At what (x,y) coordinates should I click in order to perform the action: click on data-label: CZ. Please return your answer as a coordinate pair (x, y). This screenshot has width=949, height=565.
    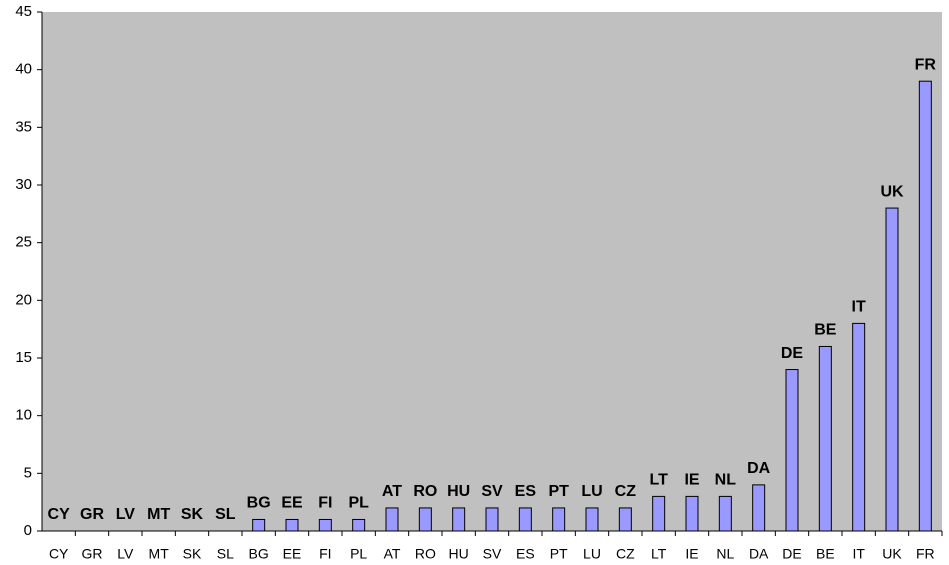
    Looking at the image, I should click on (626, 491).